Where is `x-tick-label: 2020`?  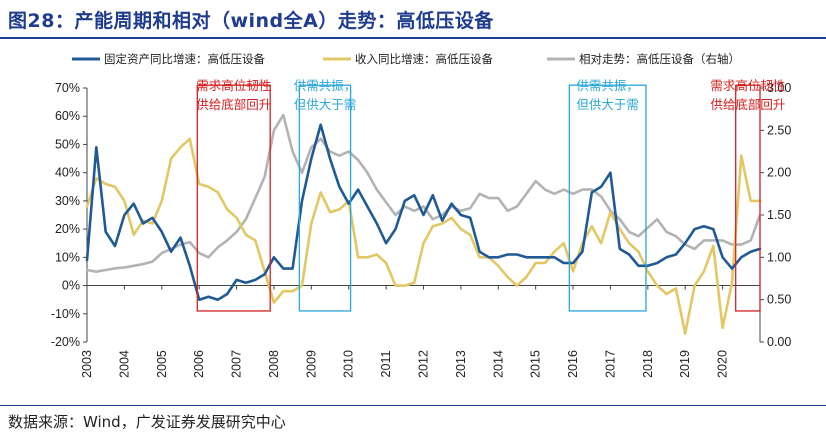
x-tick-label: 2020 is located at coordinates (723, 364).